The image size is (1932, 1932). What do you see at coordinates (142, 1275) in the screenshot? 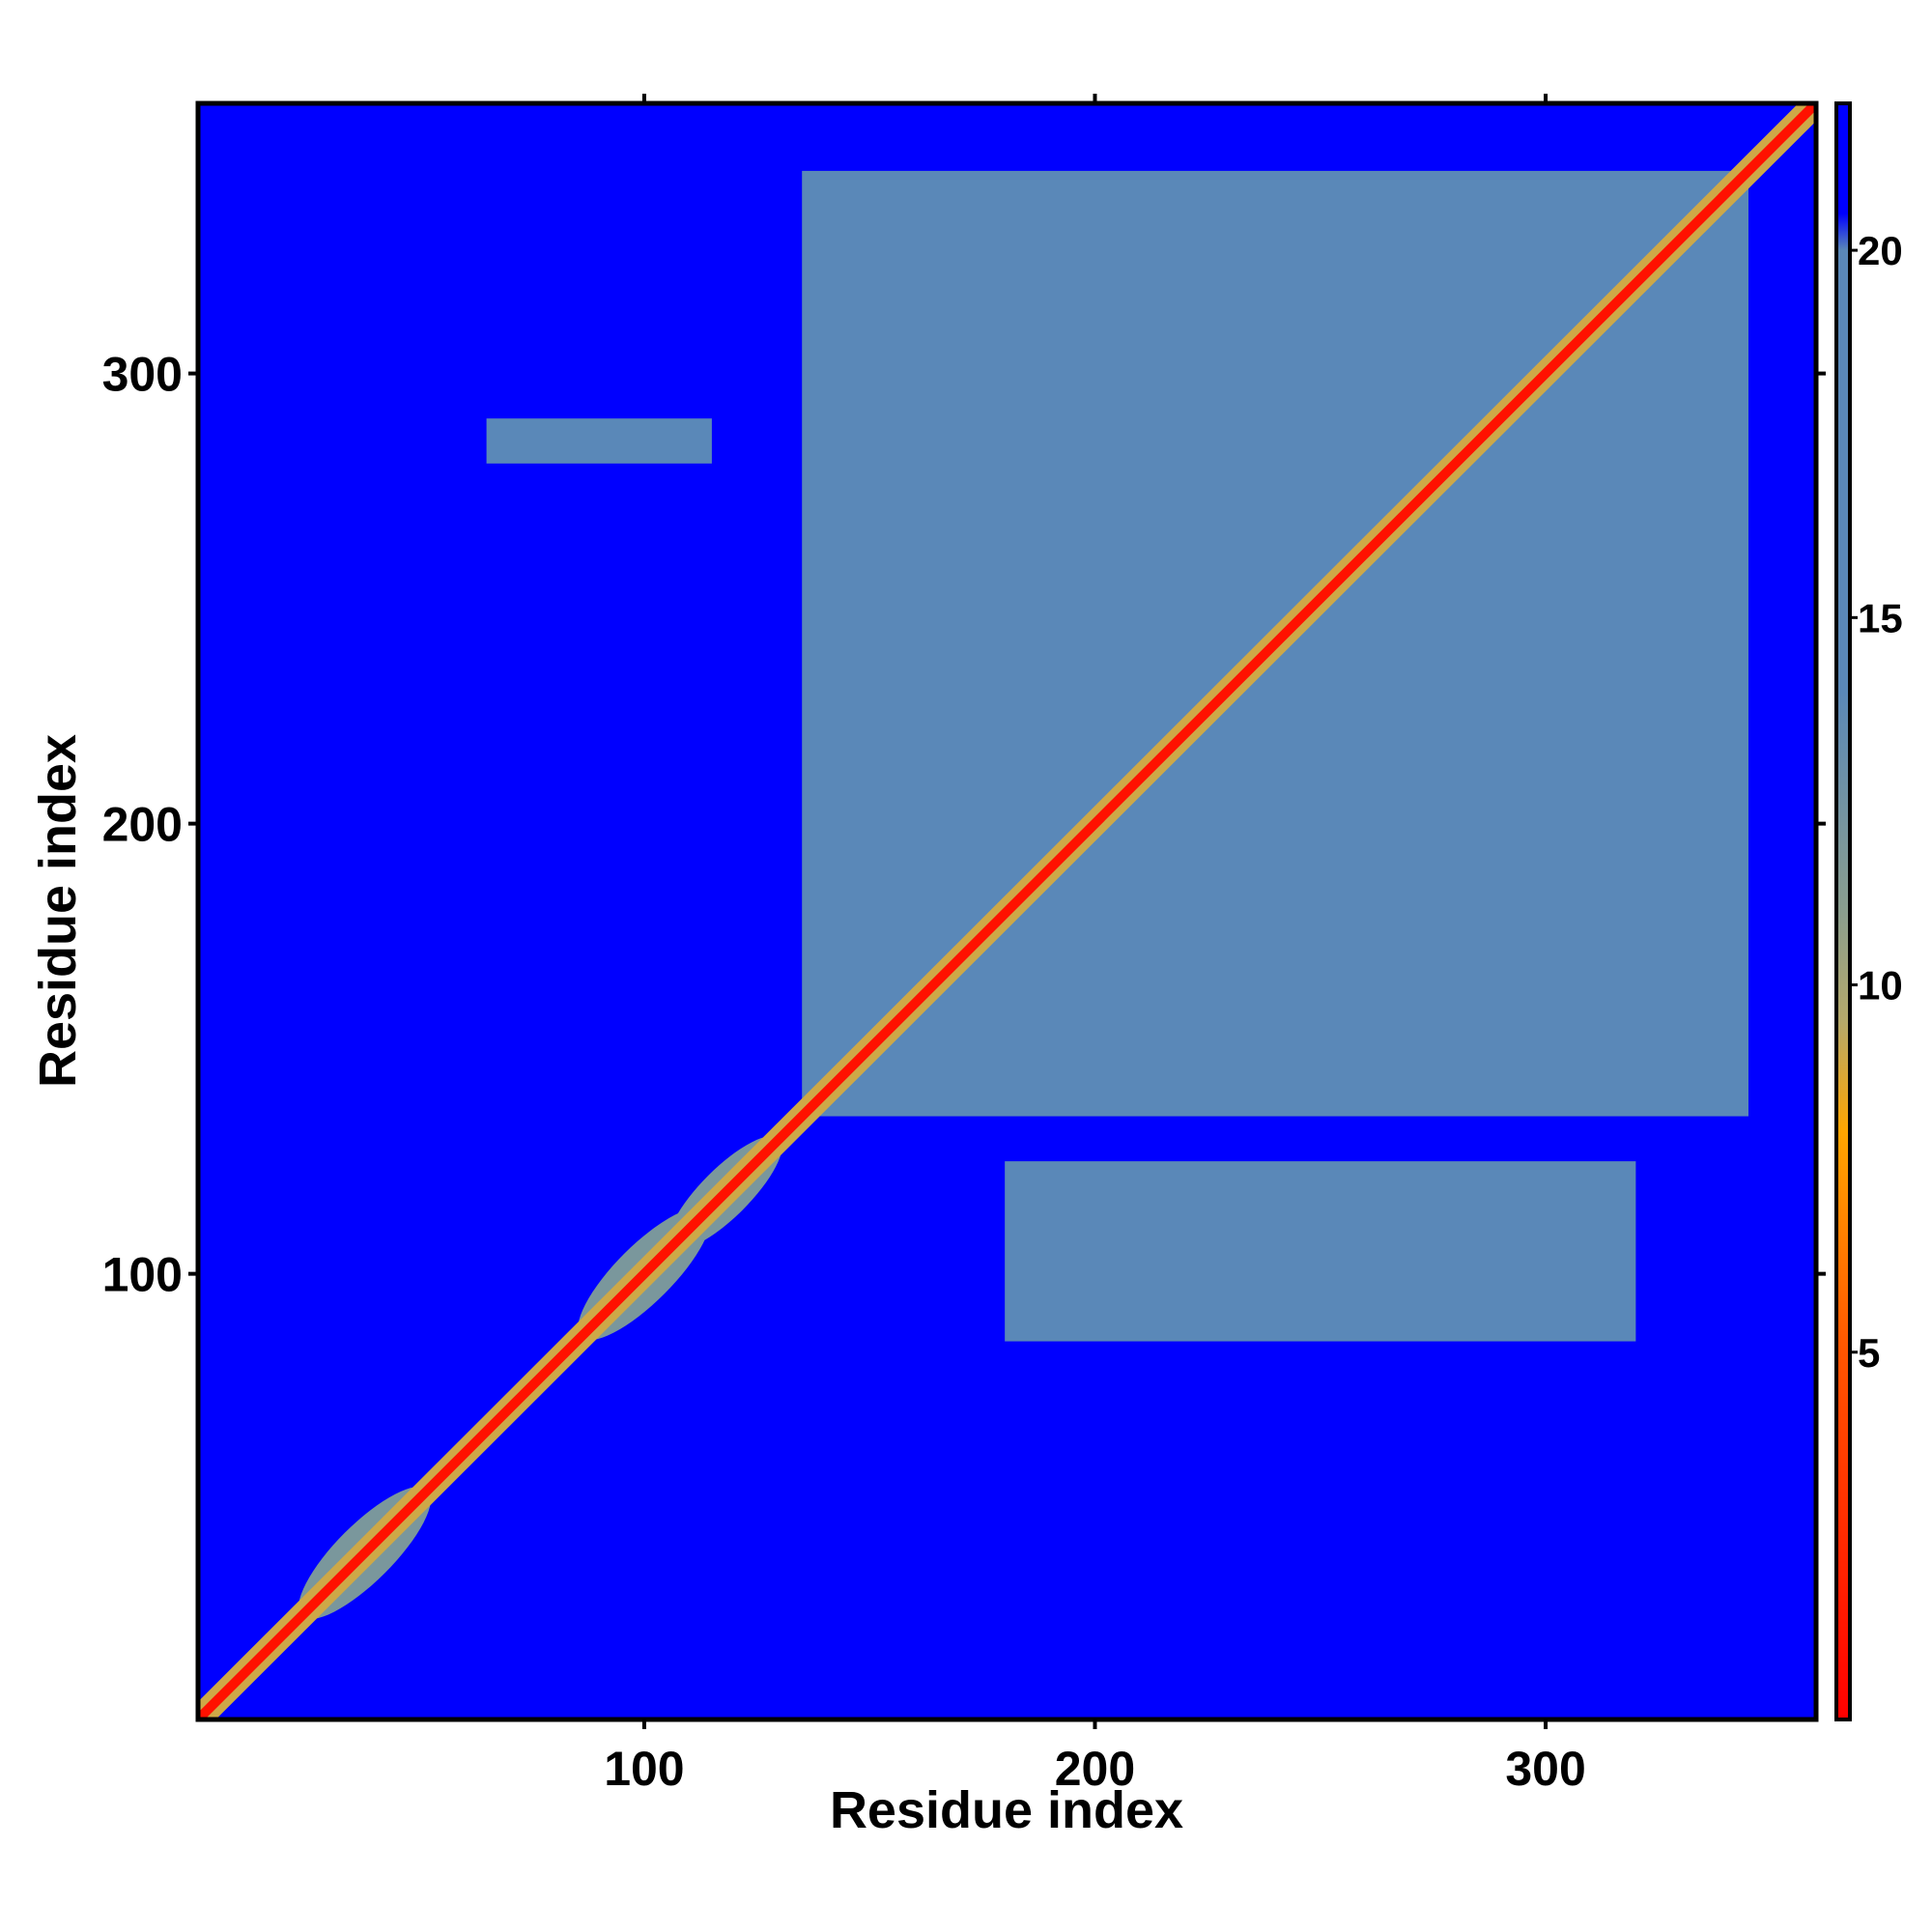
I see `y-tick-label-100: 100` at bounding box center [142, 1275].